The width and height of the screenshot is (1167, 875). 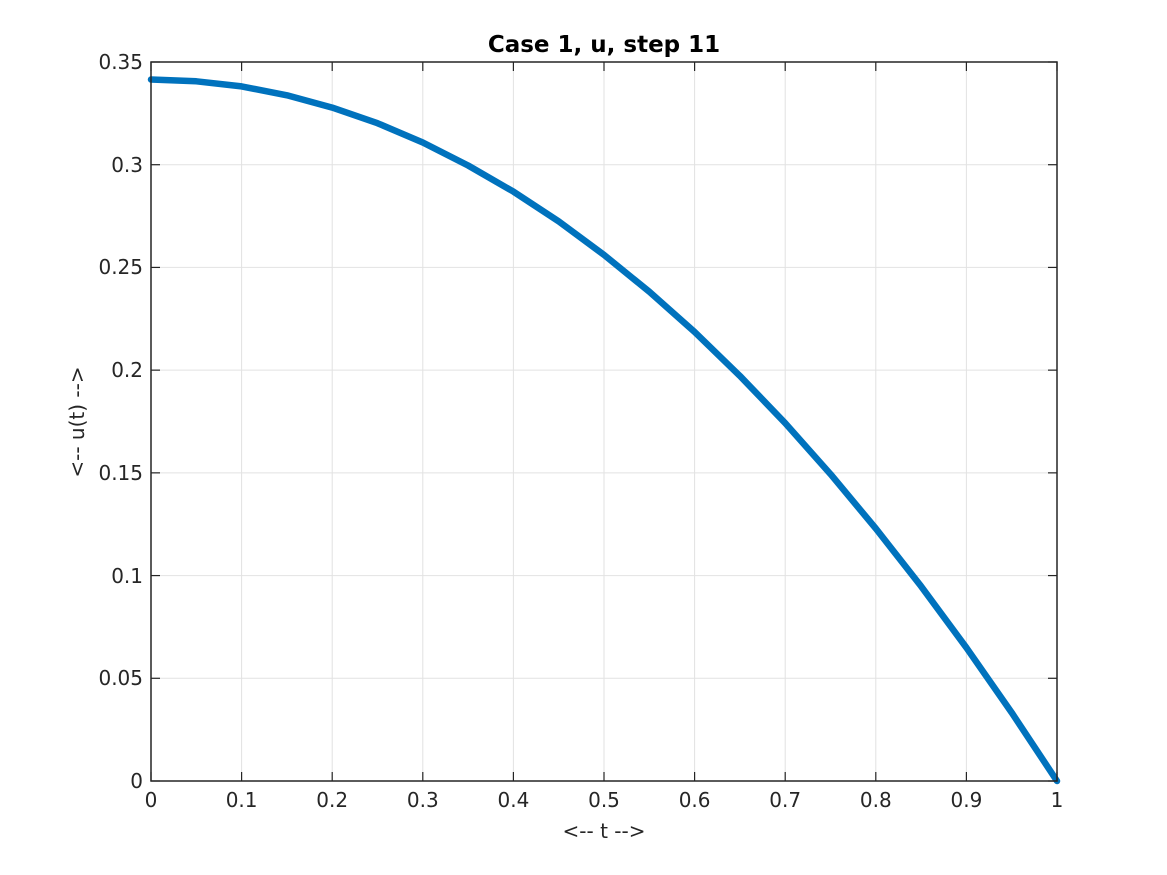 What do you see at coordinates (513, 800) in the screenshot?
I see `x-tick-label: 0.4` at bounding box center [513, 800].